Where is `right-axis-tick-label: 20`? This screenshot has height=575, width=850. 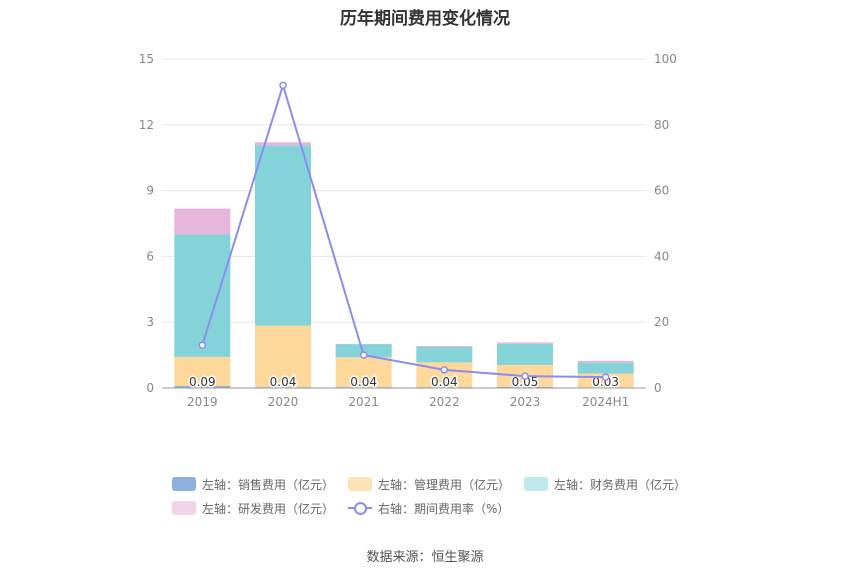 right-axis-tick-label: 20 is located at coordinates (661, 322).